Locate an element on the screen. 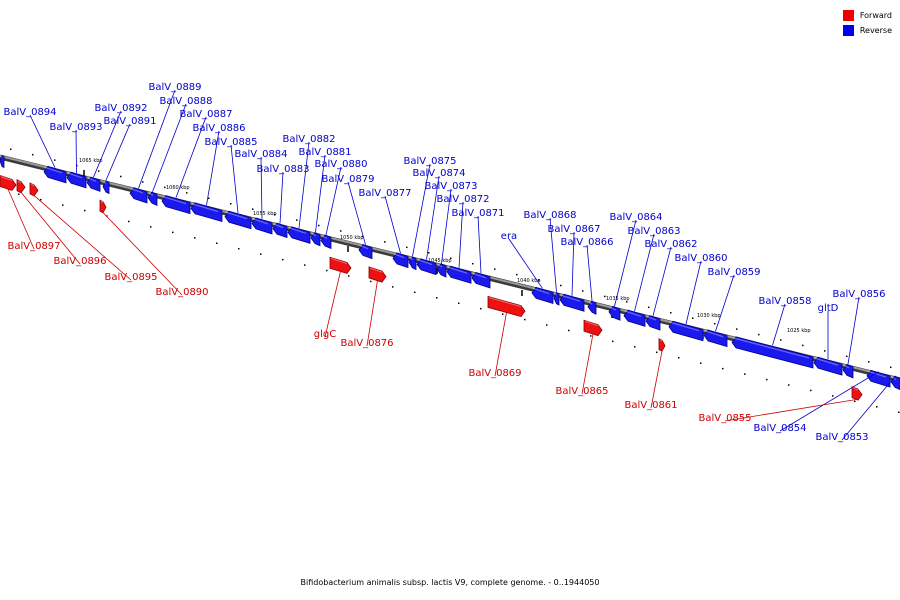 The height and width of the screenshot is (600, 900). legend-reverse-swatch is located at coordinates (848, 30).